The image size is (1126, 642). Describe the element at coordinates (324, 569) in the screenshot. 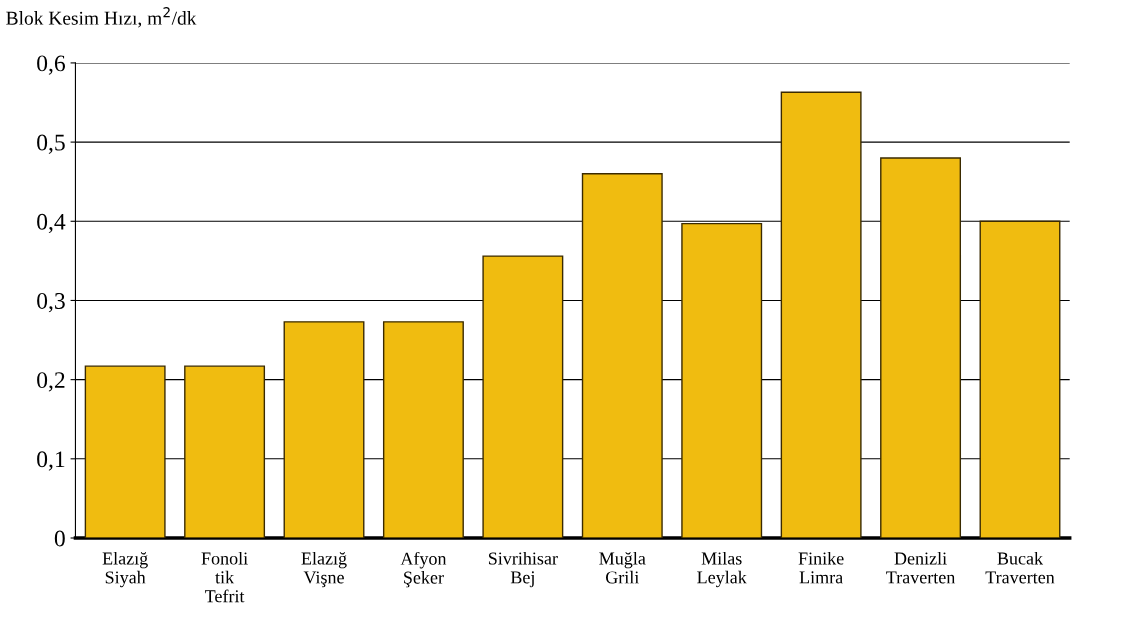

I see `x-tick-label: Elazığ Vişne` at that location.